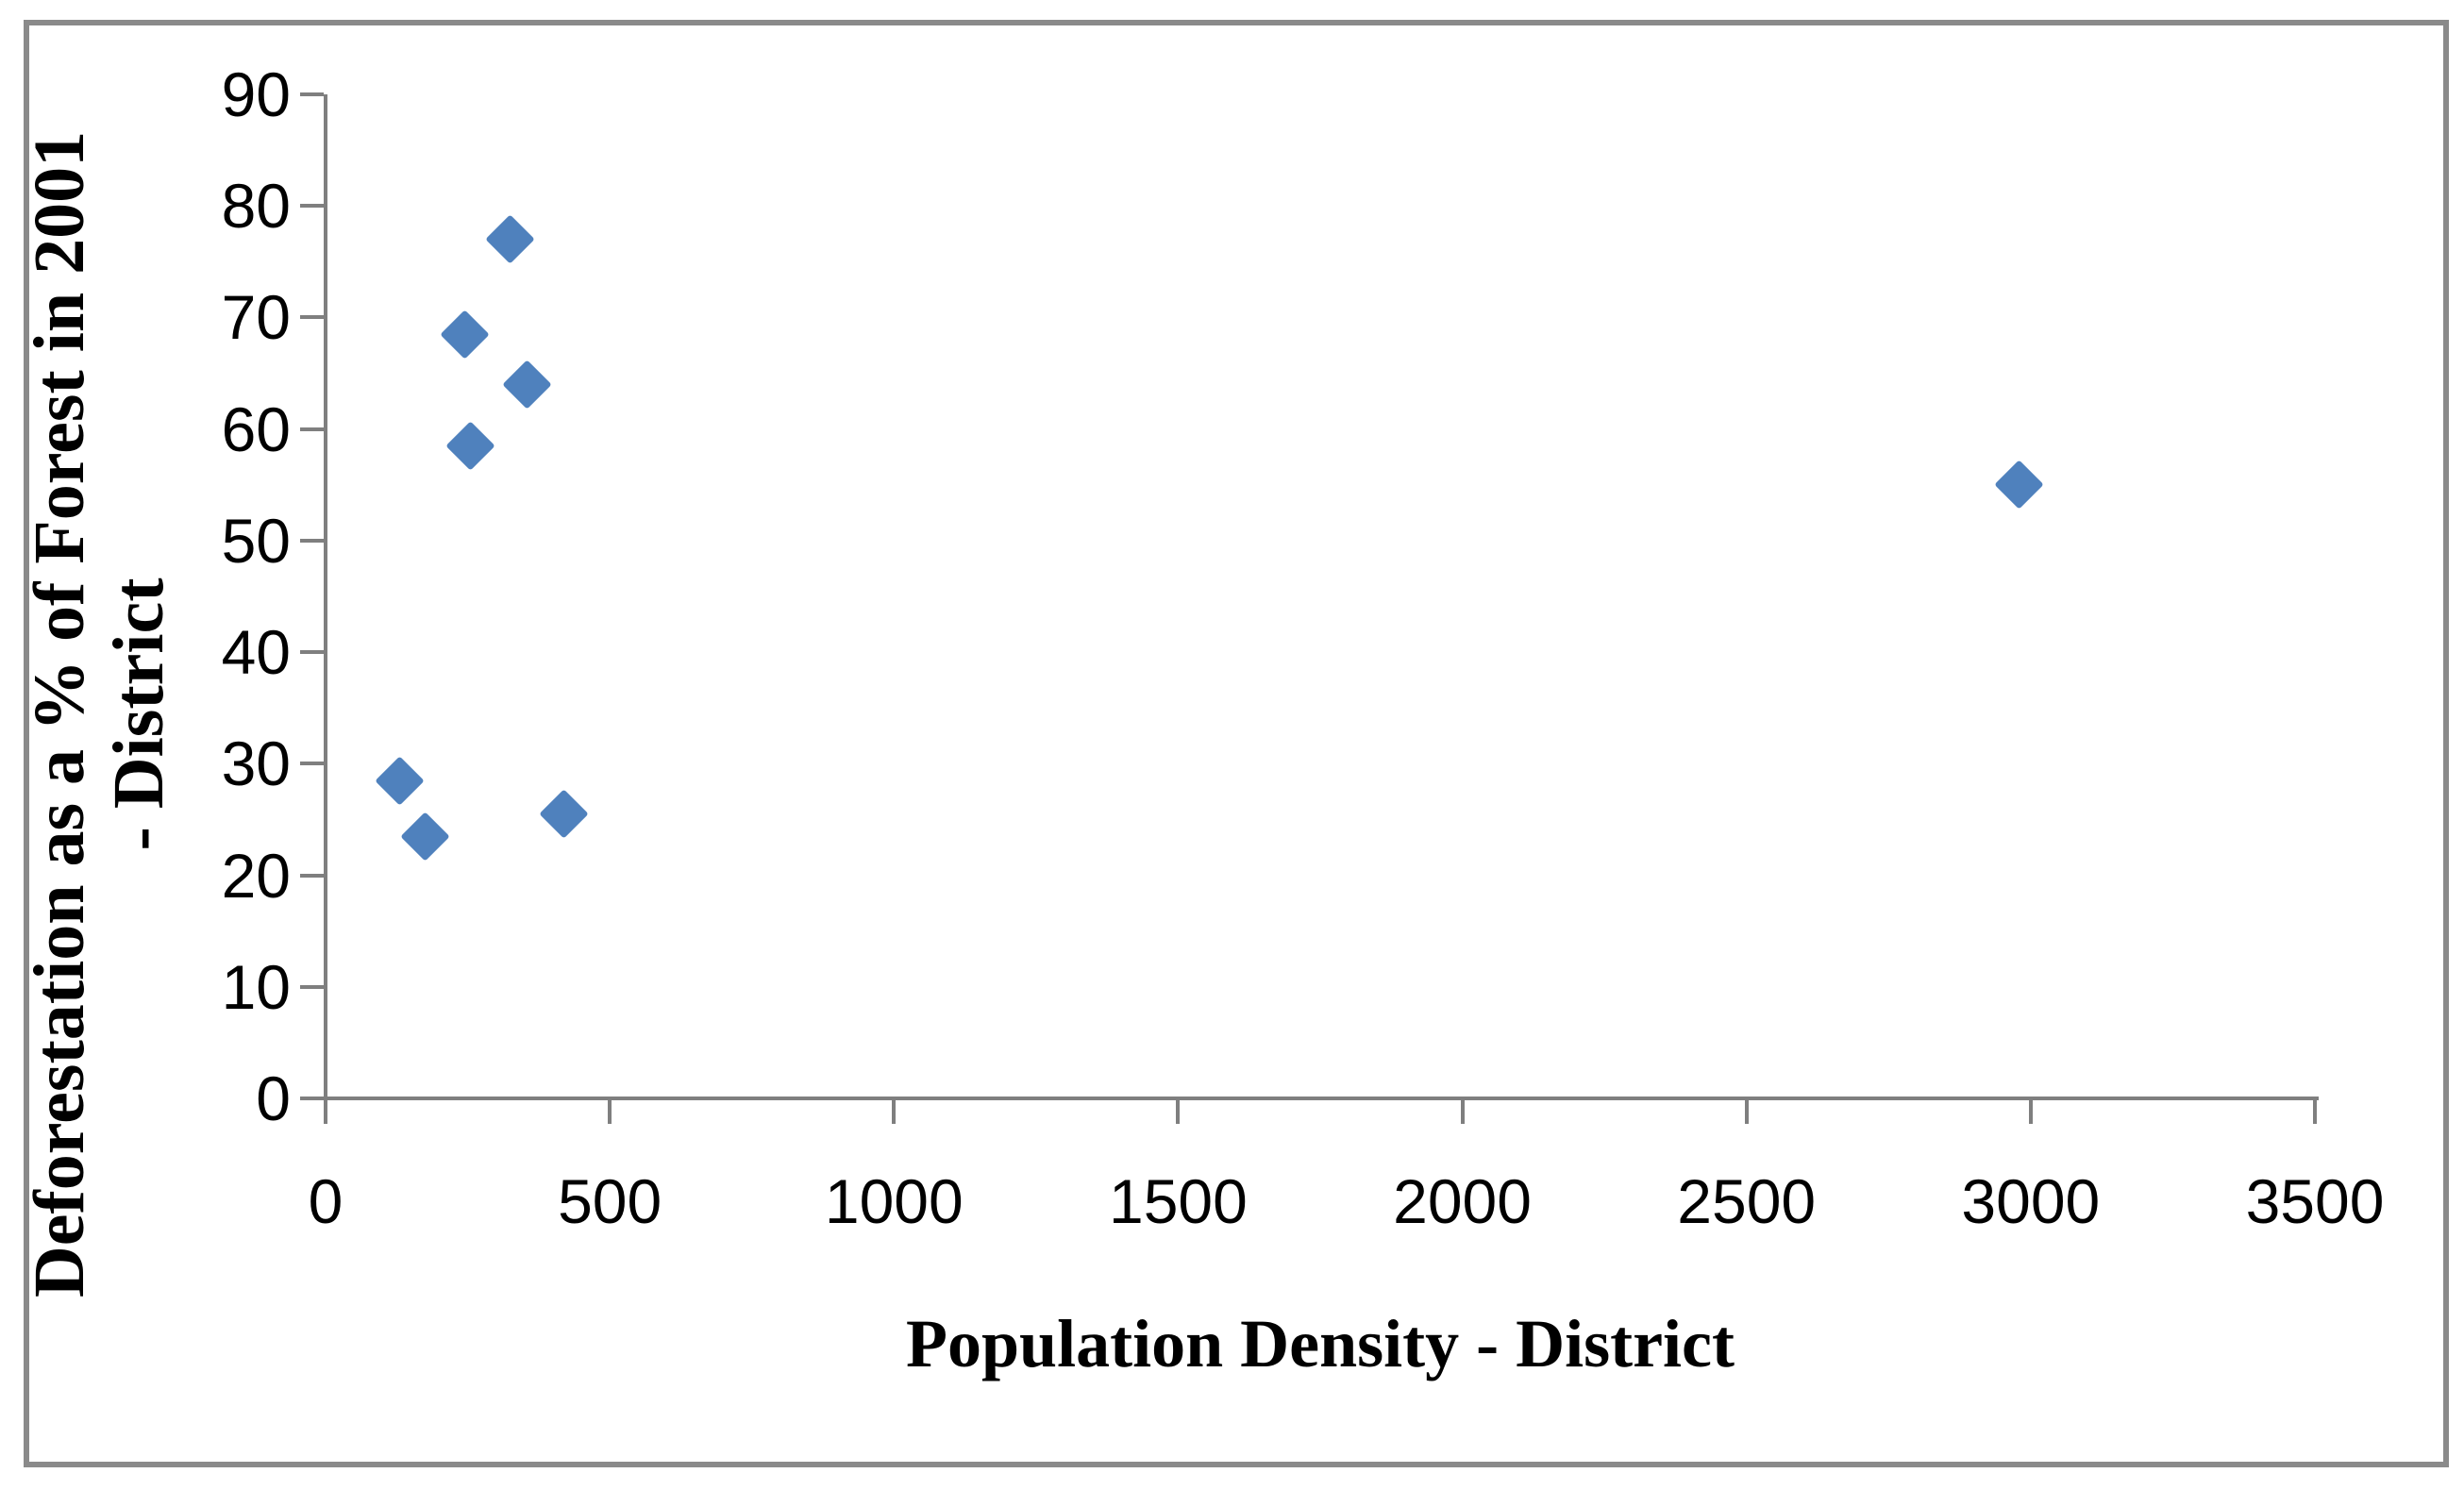 The width and height of the screenshot is (2464, 1490). Describe the element at coordinates (256, 94) in the screenshot. I see `y-tick-label: 90` at that location.